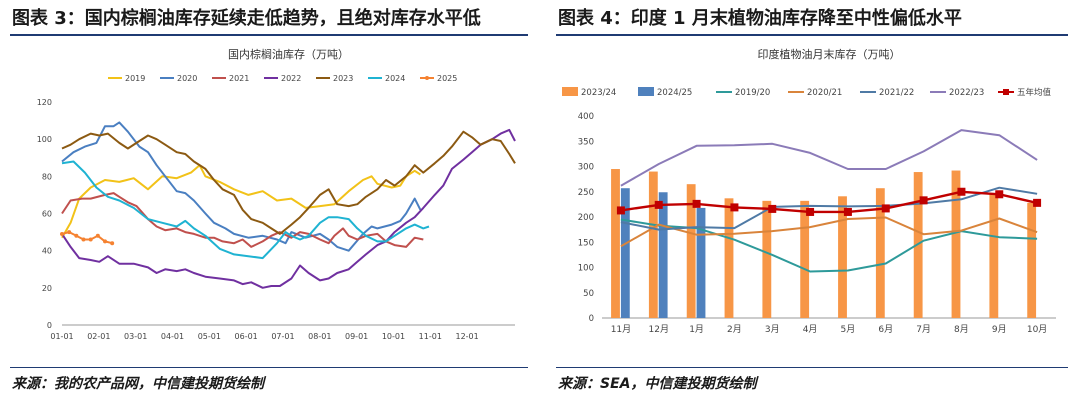 This screenshot has height=403, width=1080. Describe the element at coordinates (291, 78) in the screenshot. I see `left-legend-label-2022: 2022` at that location.